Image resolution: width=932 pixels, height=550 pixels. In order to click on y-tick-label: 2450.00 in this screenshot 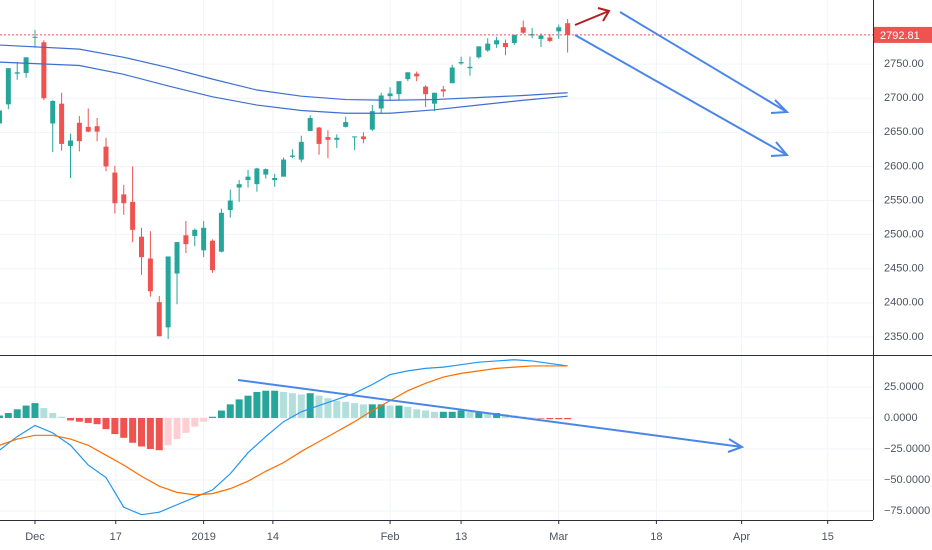, I will do `click(904, 269)`.